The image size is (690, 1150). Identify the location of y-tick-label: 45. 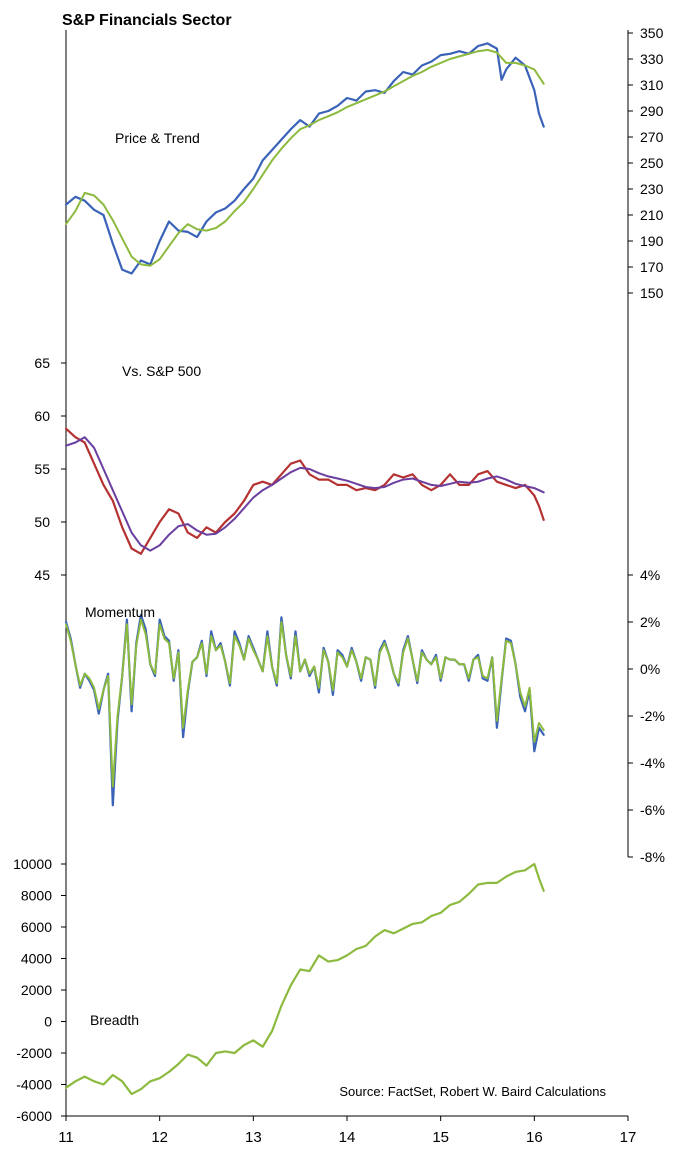
(42, 575).